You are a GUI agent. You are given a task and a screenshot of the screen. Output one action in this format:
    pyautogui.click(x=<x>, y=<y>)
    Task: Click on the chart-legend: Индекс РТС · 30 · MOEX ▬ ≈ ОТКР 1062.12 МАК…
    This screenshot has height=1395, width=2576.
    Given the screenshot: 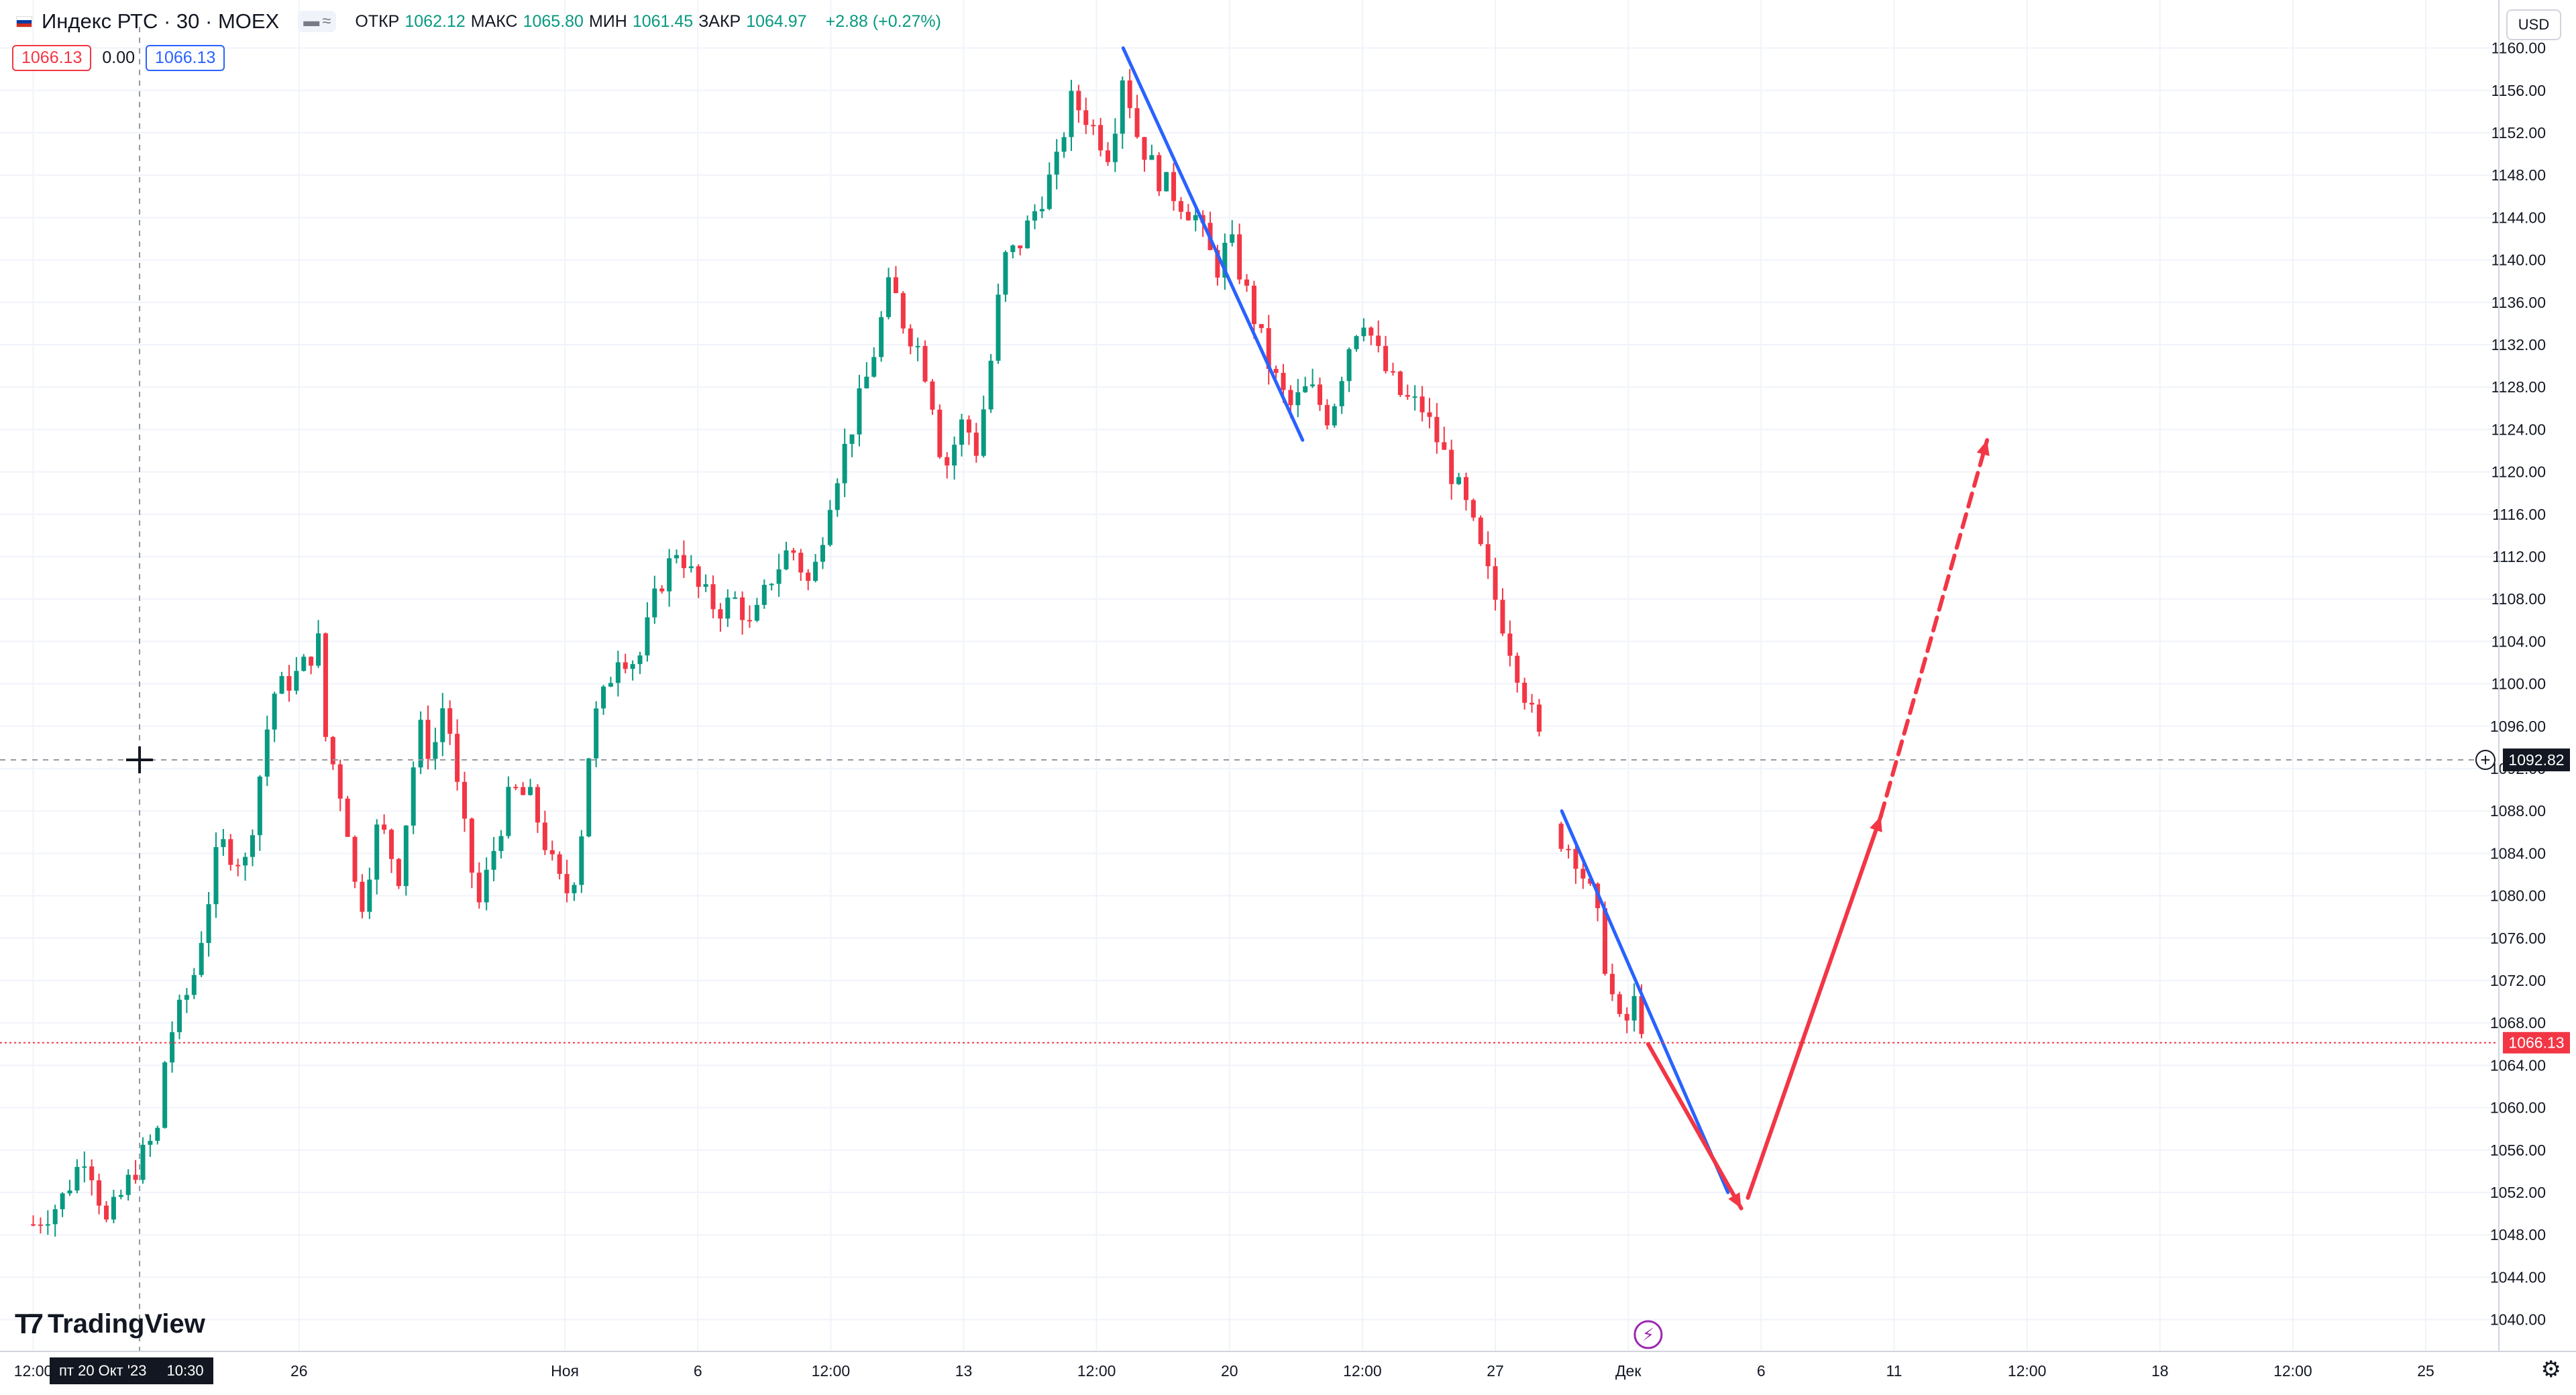 What is the action you would take?
    pyautogui.click(x=478, y=21)
    